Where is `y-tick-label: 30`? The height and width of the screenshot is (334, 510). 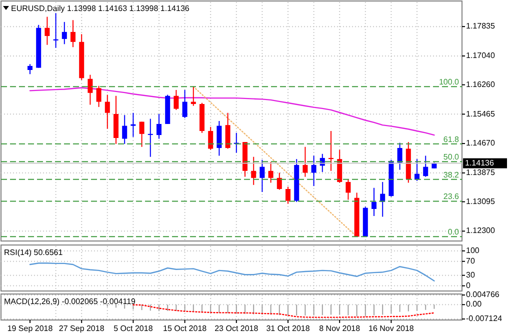 y-tick-label: 30 is located at coordinates (471, 275).